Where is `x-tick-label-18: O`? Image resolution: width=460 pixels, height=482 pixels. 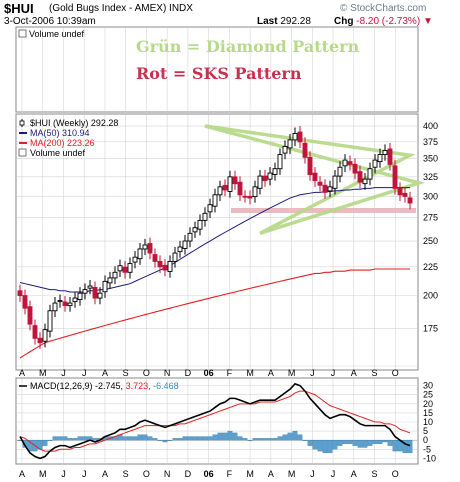 x-tick-label-18: O is located at coordinates (395, 373).